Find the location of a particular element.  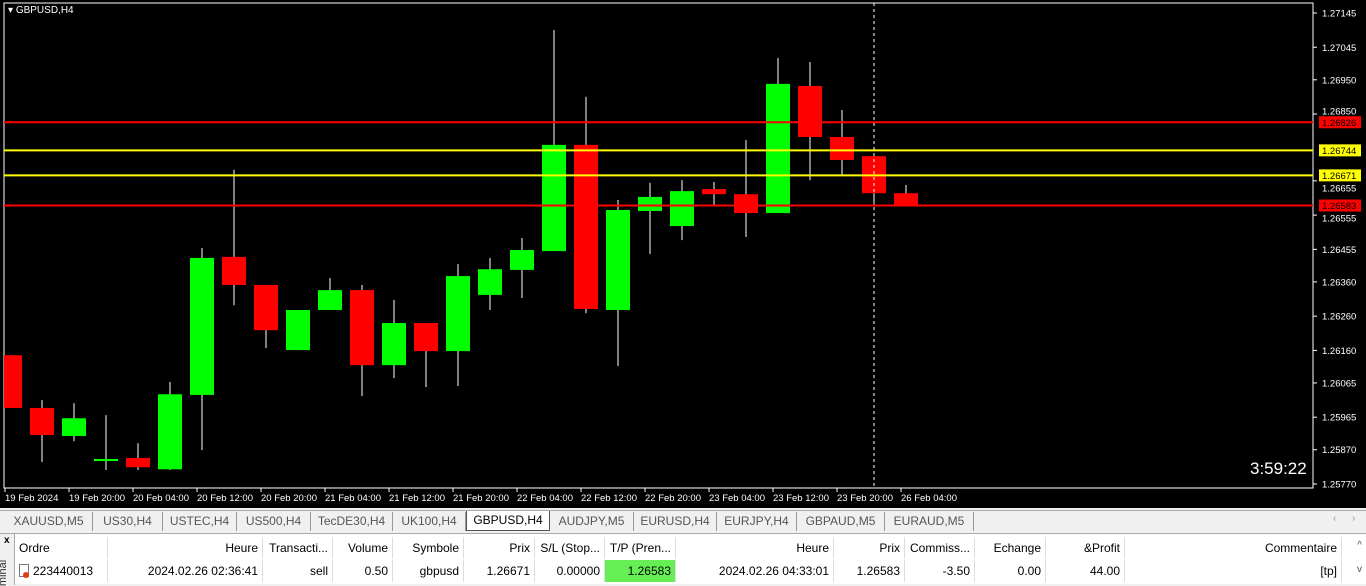

scroll-up-icon: ^ is located at coordinates (1359, 545).